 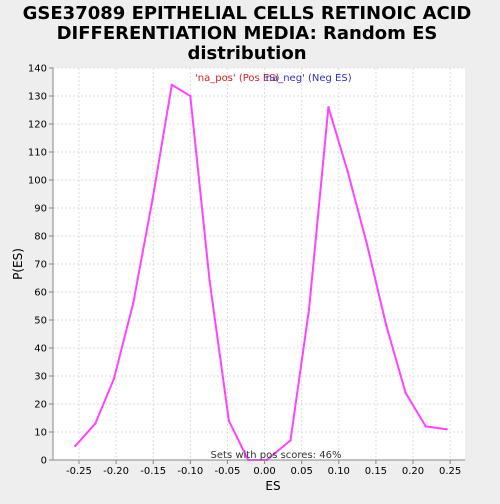 What do you see at coordinates (40, 377) in the screenshot?
I see `y-tick-label: 30` at bounding box center [40, 377].